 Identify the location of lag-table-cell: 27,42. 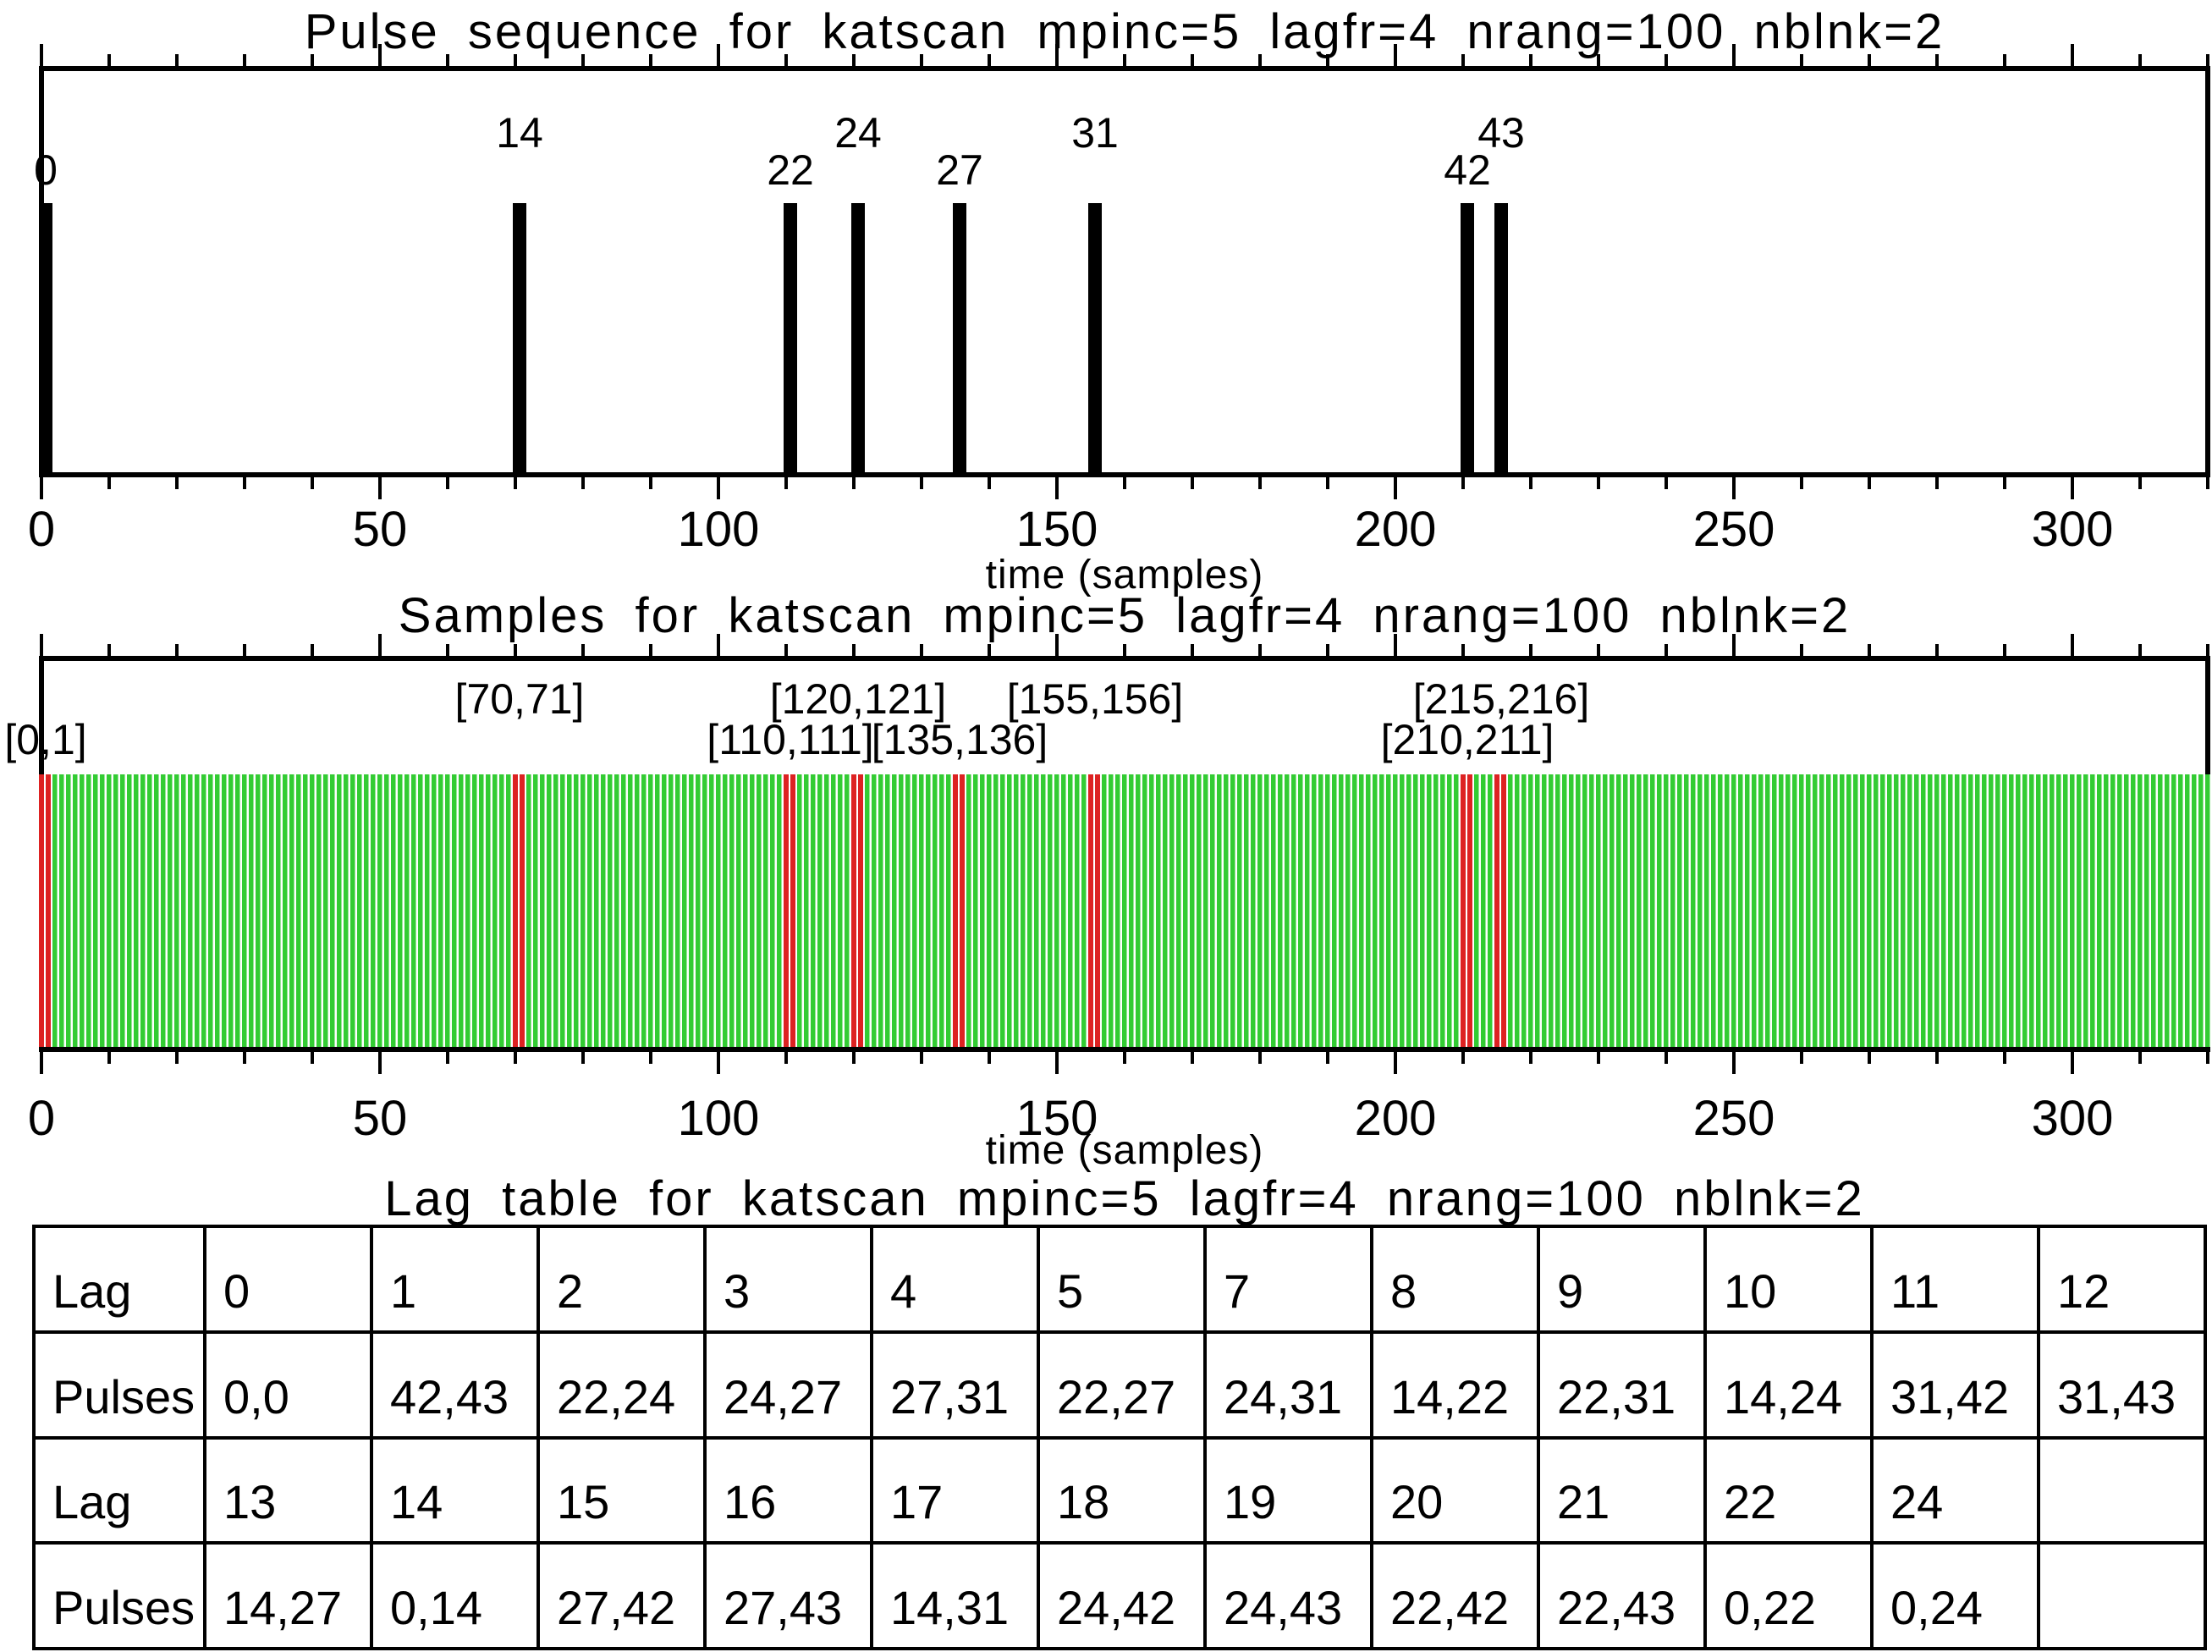
(621, 1595).